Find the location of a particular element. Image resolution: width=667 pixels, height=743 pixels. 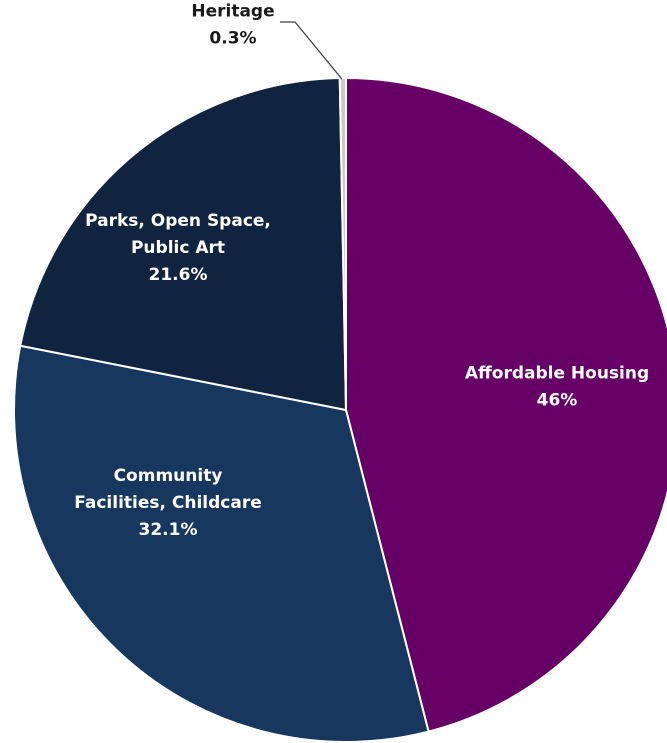

slice-category-label: Parks, Open Space, is located at coordinates (178, 221).